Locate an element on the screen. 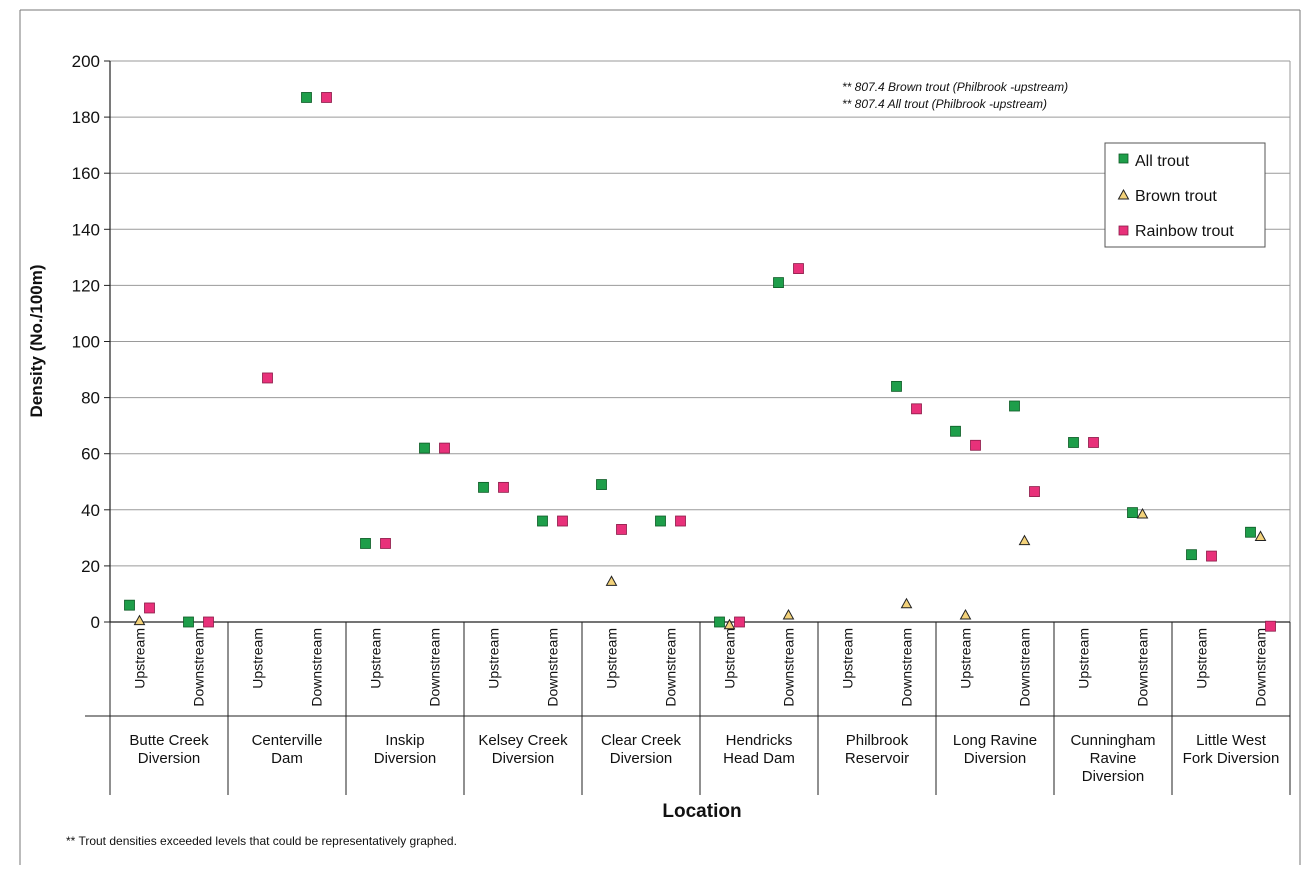 This screenshot has height=875, width=1310. y-tick-label: 120 is located at coordinates (86, 285).